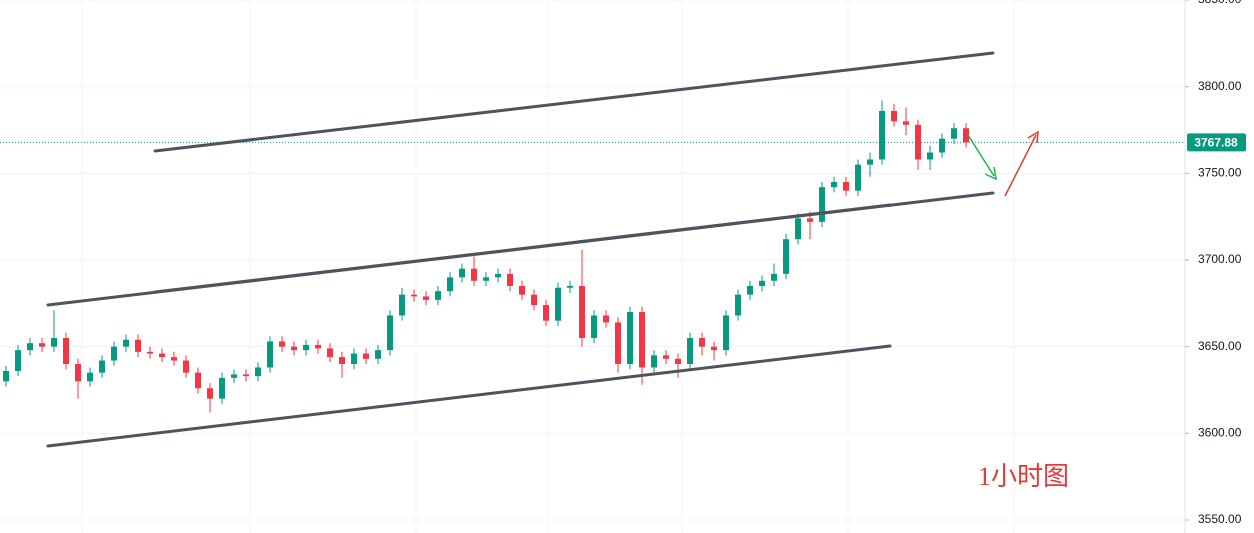 The width and height of the screenshot is (1254, 533). I want to click on last-price-label: 3767.88, so click(1216, 143).